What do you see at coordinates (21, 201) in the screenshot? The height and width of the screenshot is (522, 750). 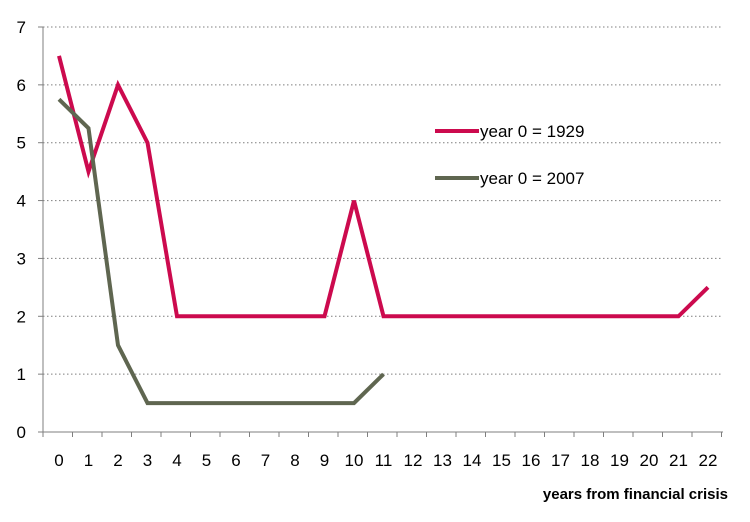 I see `y-tick-label: 4` at bounding box center [21, 201].